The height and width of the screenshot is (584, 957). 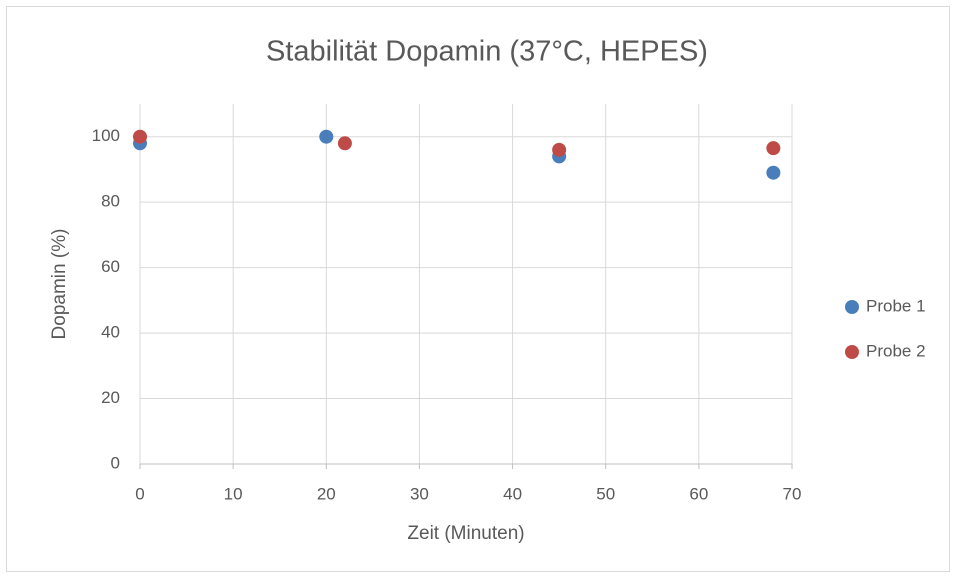 I want to click on y-tick-label: 100, so click(x=106, y=135).